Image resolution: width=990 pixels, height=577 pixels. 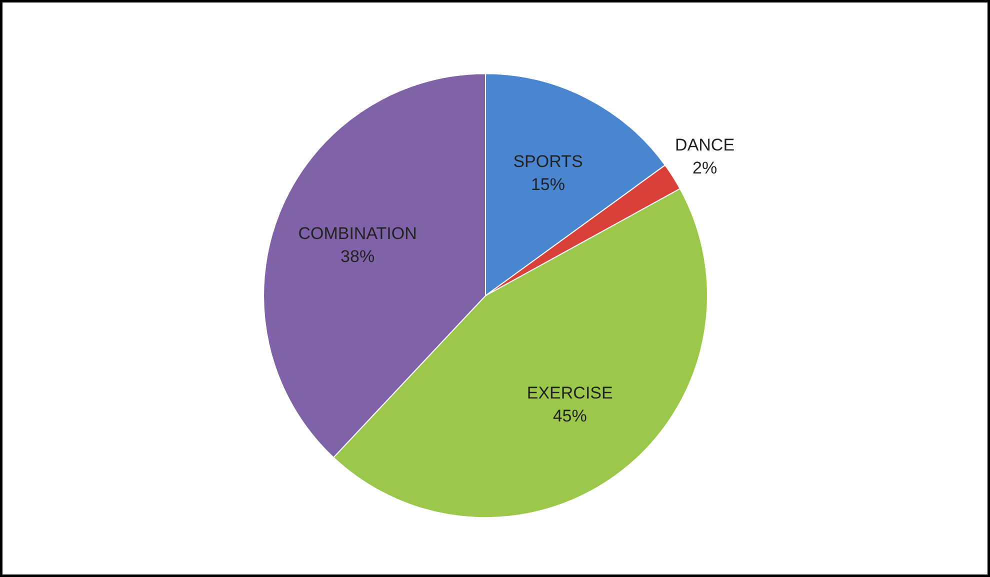 What do you see at coordinates (705, 168) in the screenshot?
I see `data-label: 2%` at bounding box center [705, 168].